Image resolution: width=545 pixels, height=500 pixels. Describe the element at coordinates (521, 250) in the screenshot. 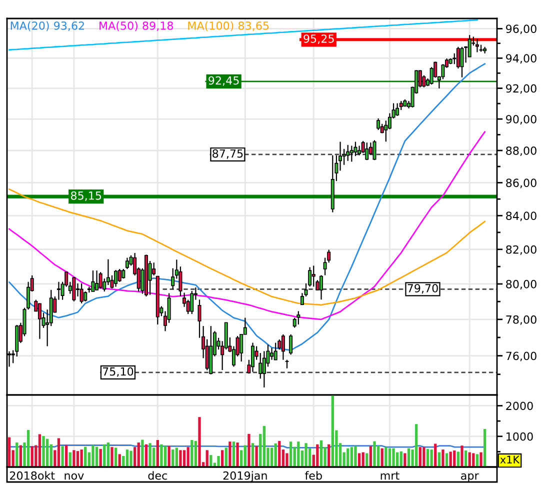

I see `y-tick-label: 82,00` at that location.